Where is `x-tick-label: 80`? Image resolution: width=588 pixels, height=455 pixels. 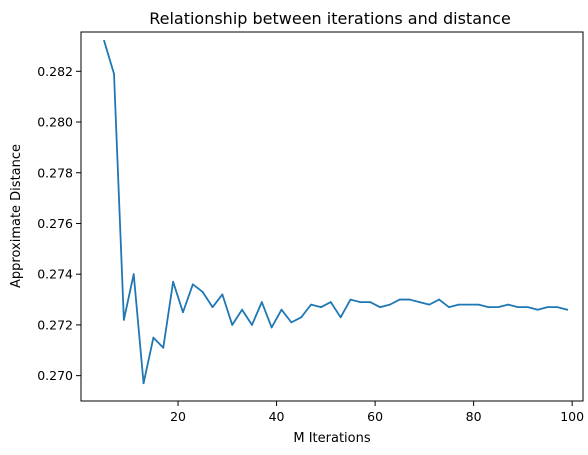 x-tick-label: 80 is located at coordinates (474, 416).